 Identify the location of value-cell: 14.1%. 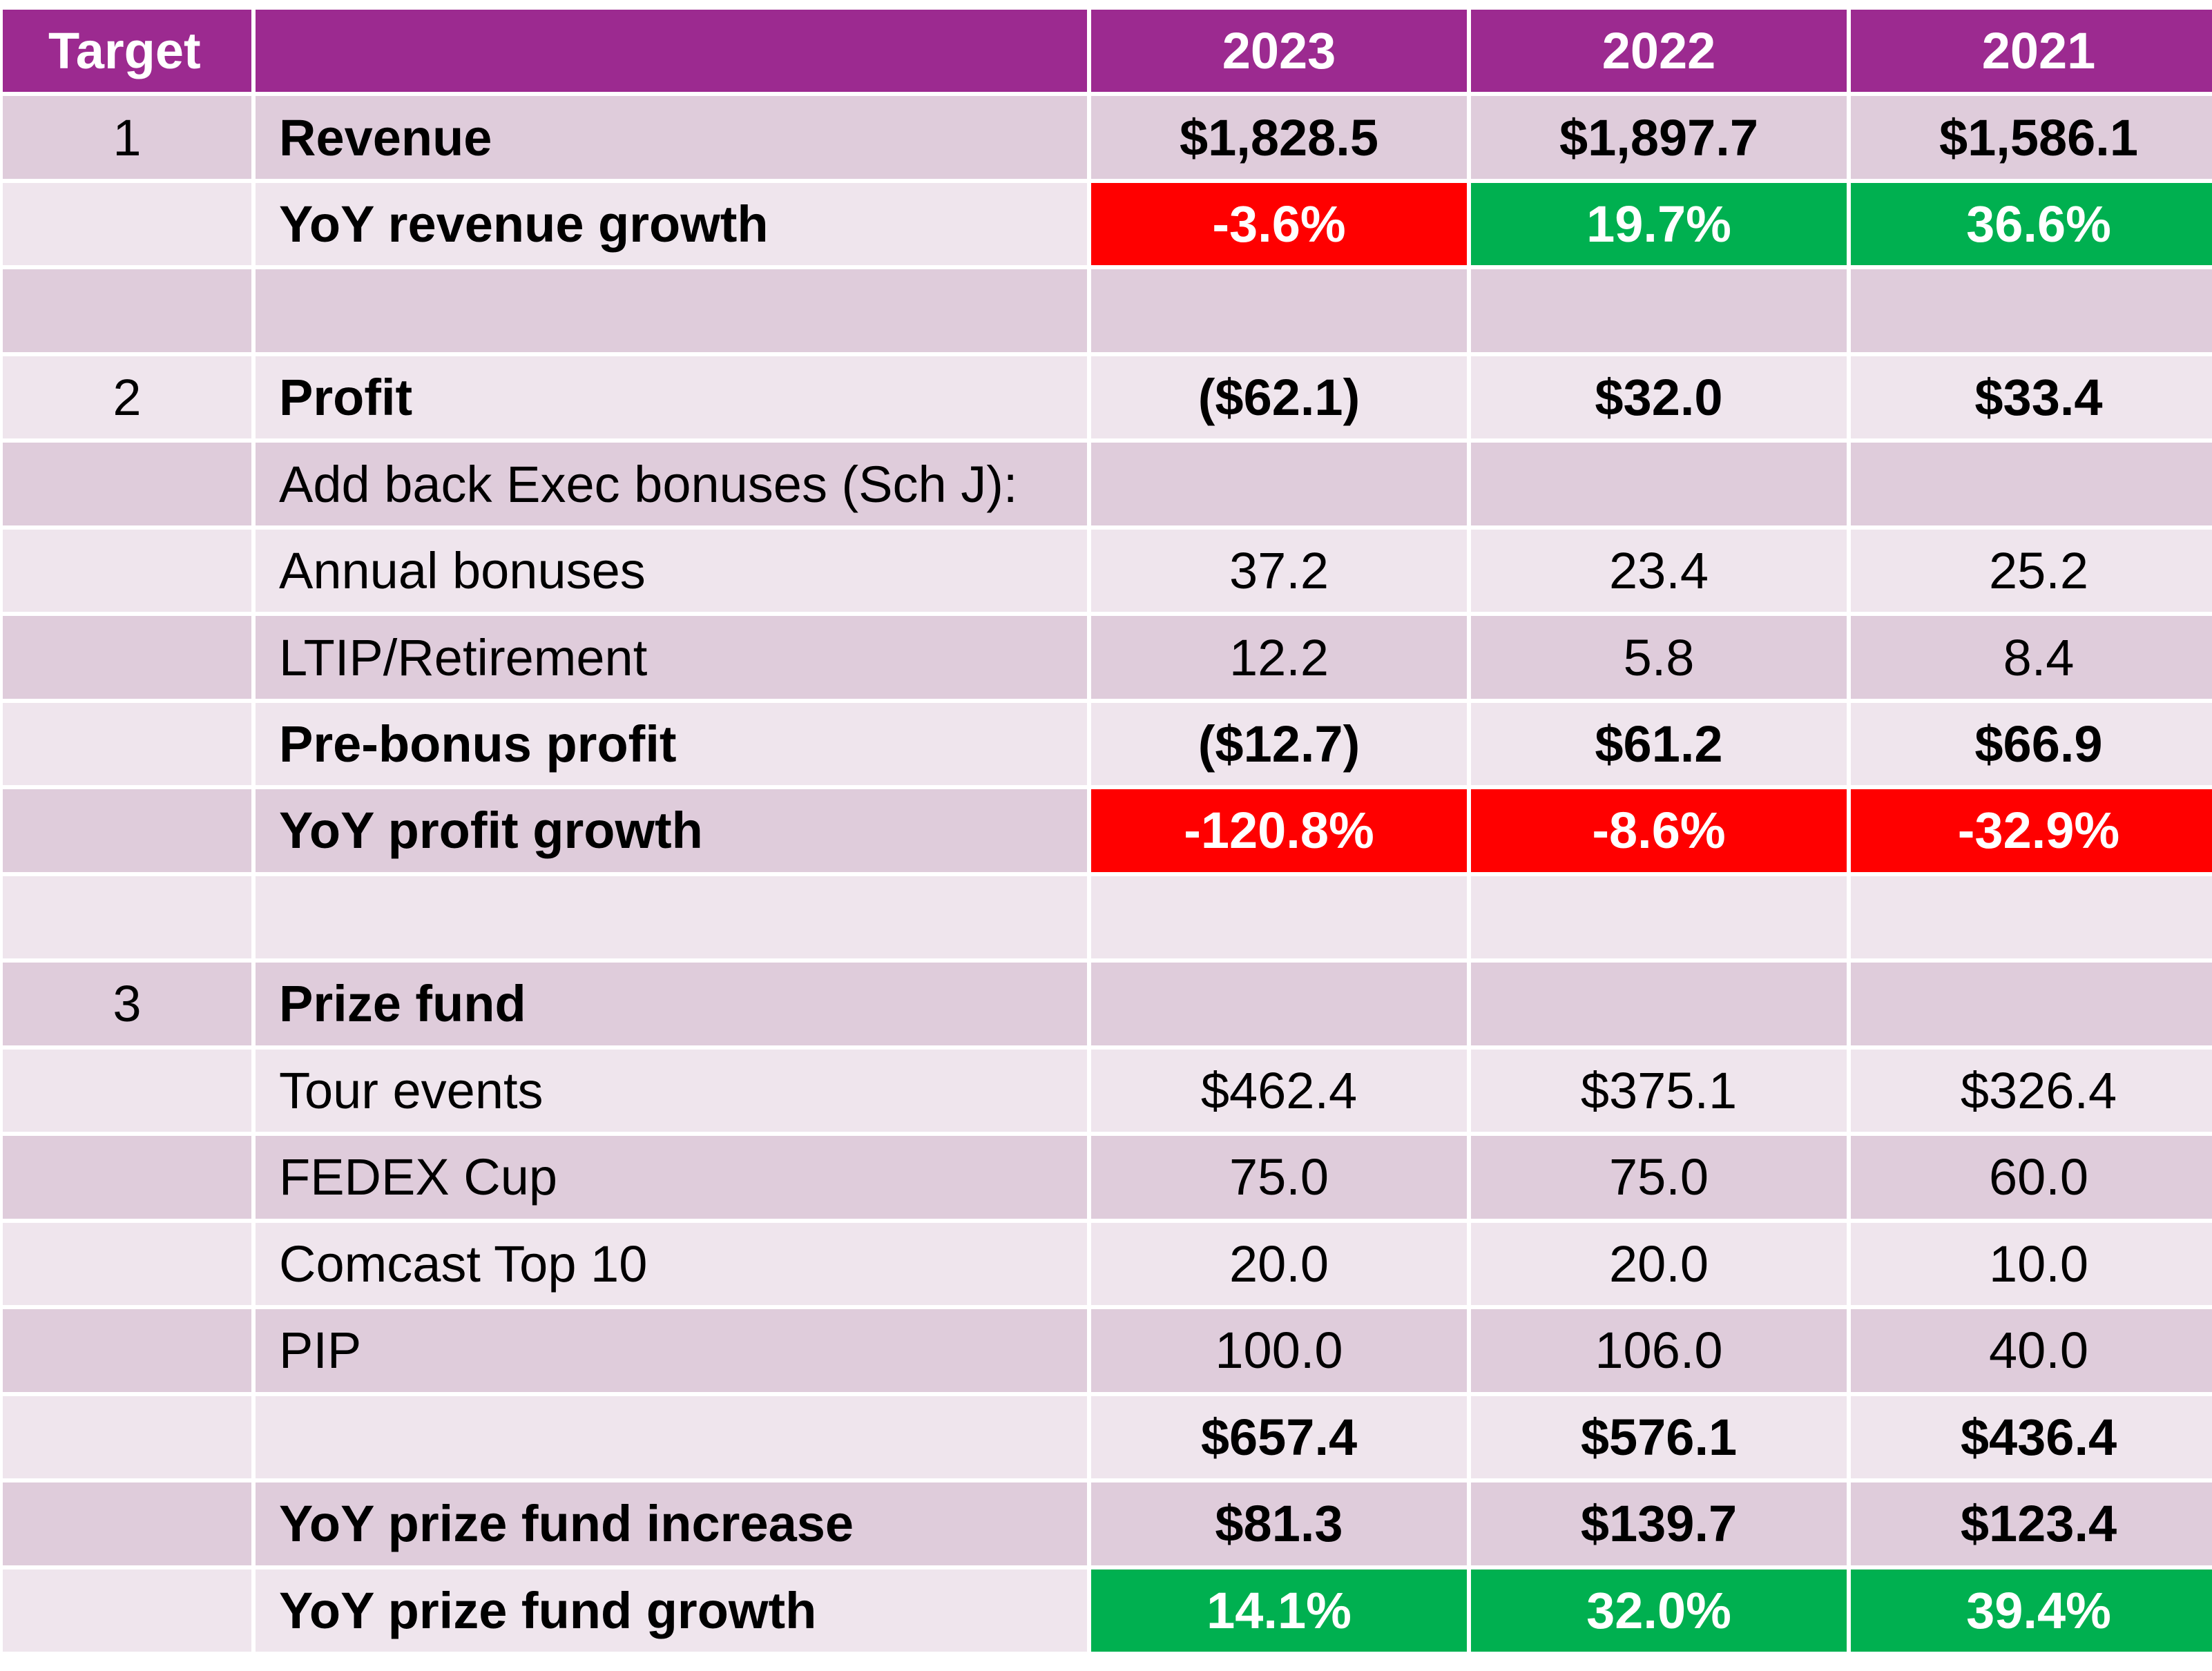
(1279, 1611).